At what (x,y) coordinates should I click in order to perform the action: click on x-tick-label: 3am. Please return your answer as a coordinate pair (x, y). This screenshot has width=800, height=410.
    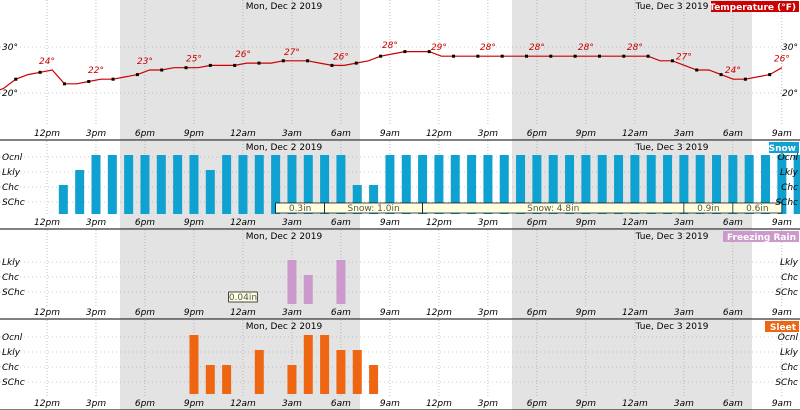
    Looking at the image, I should click on (292, 134).